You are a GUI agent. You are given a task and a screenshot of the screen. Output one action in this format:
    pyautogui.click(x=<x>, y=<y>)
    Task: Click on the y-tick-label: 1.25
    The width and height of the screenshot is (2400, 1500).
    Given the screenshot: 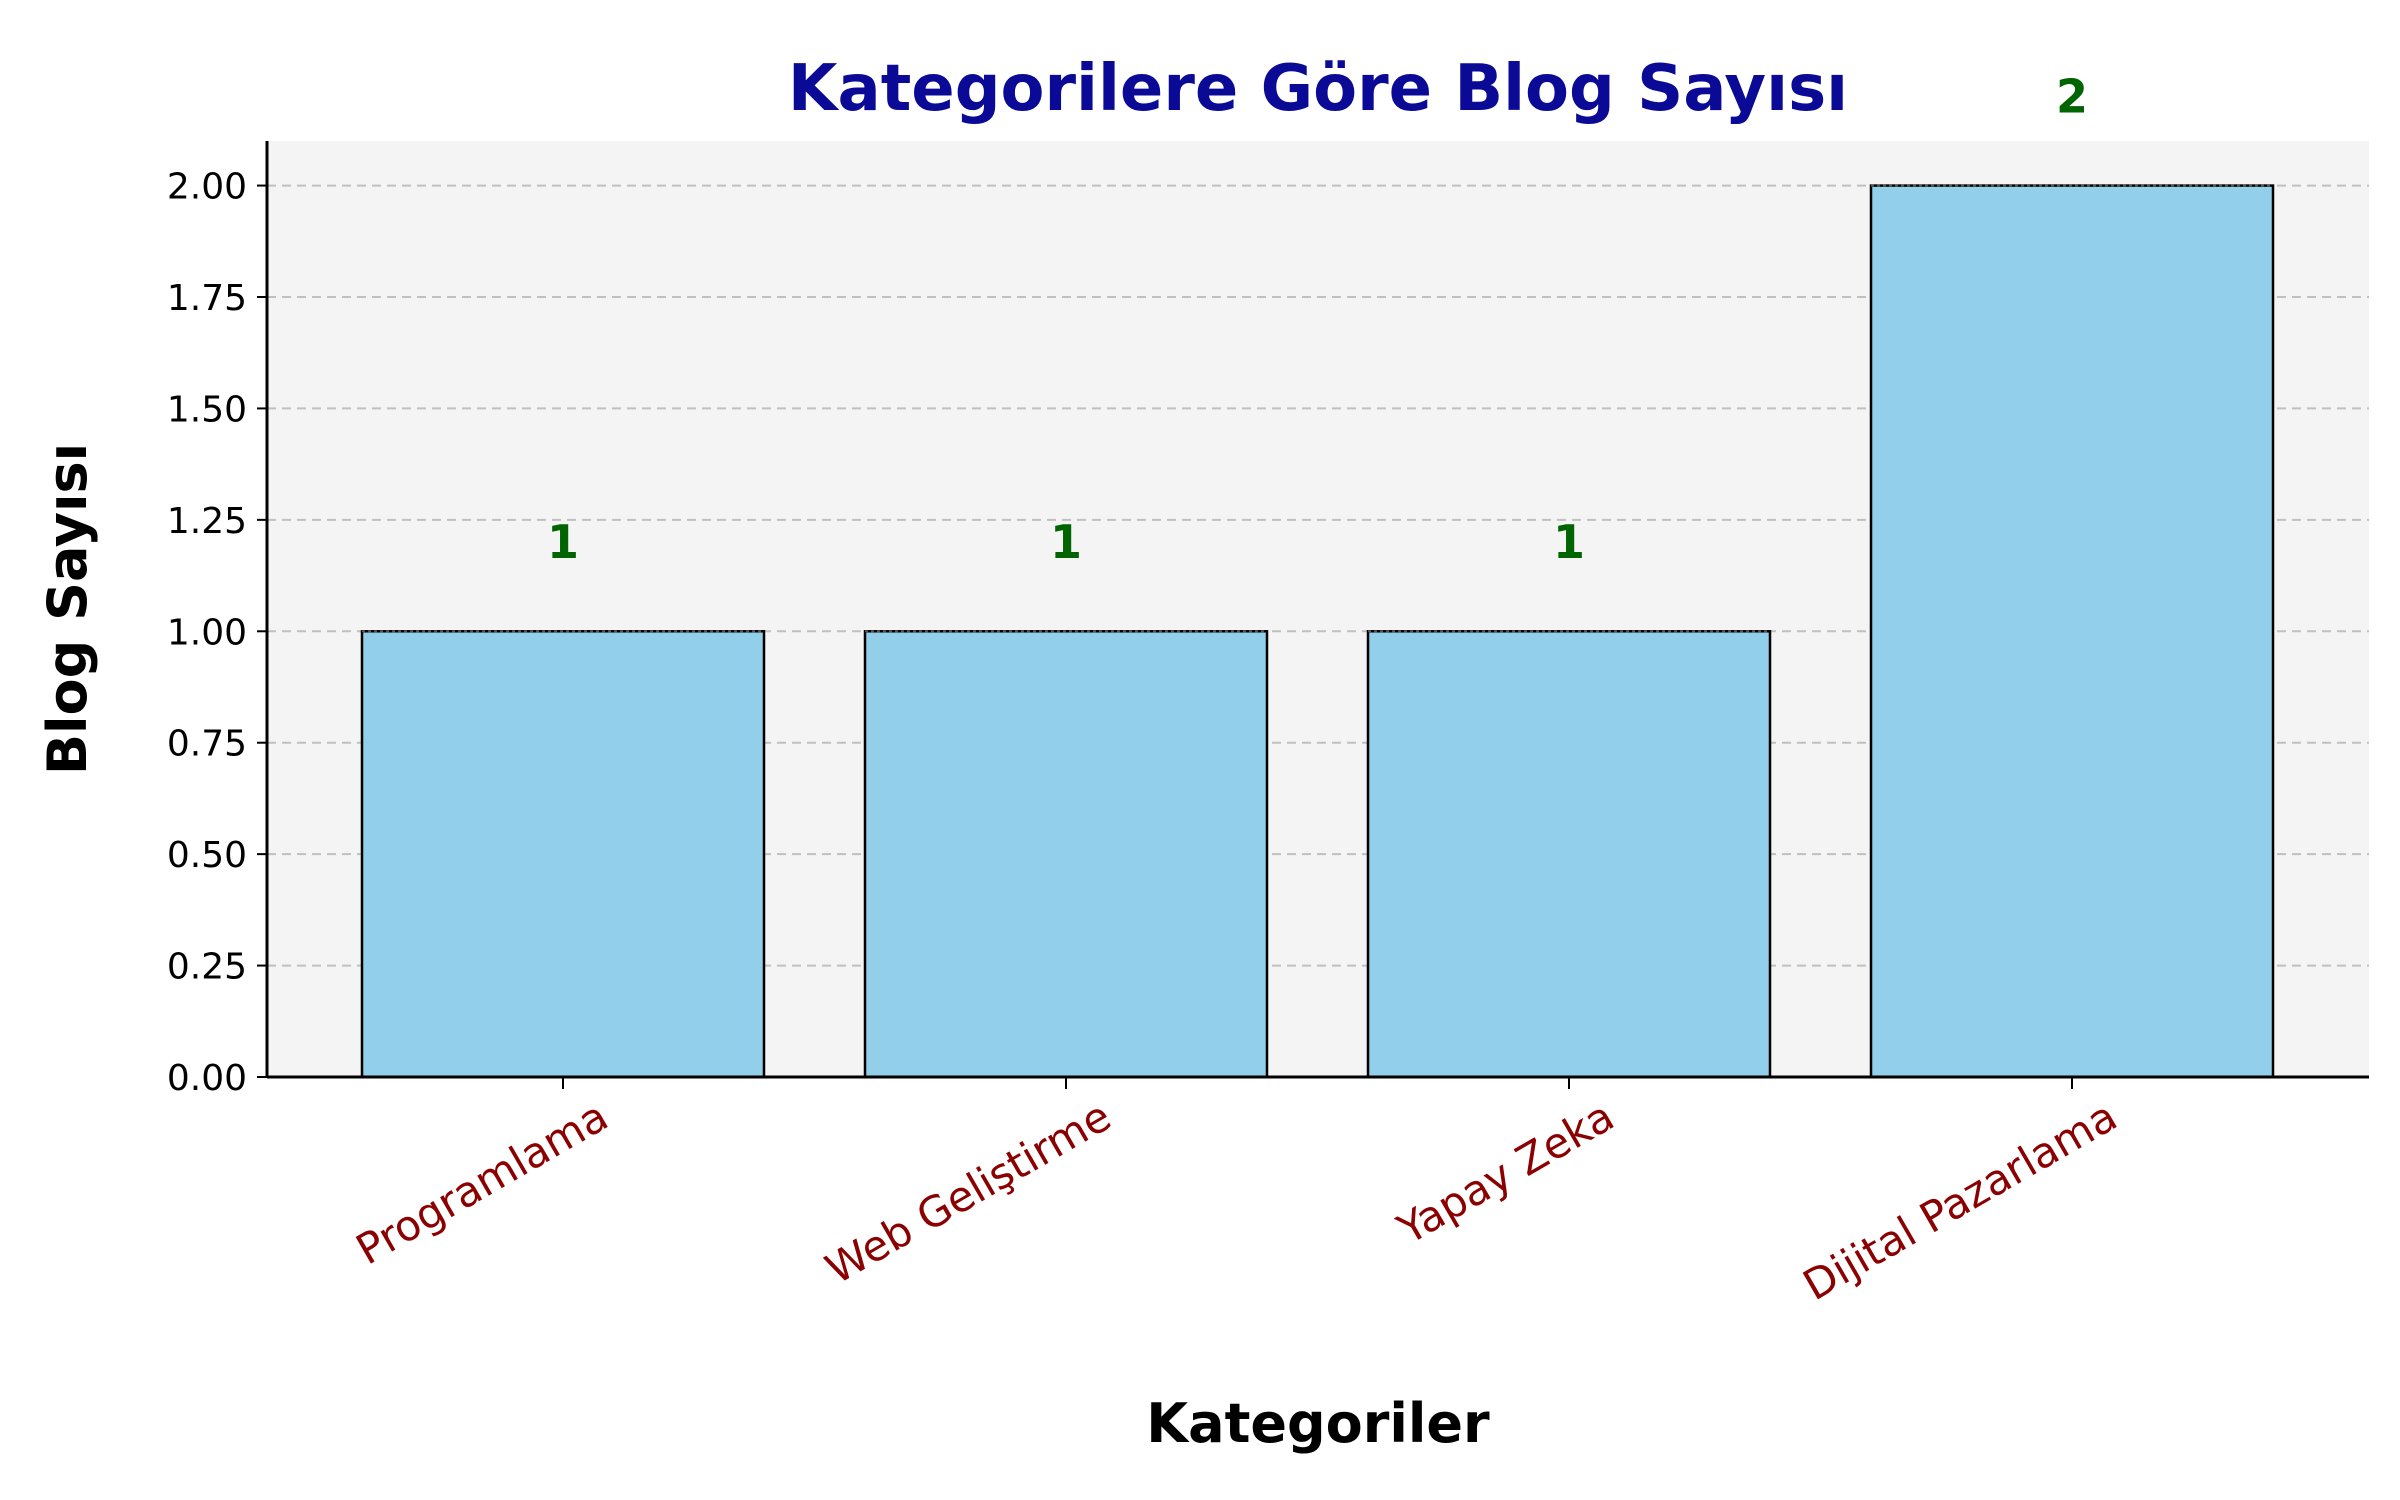 What is the action you would take?
    pyautogui.click(x=207, y=521)
    